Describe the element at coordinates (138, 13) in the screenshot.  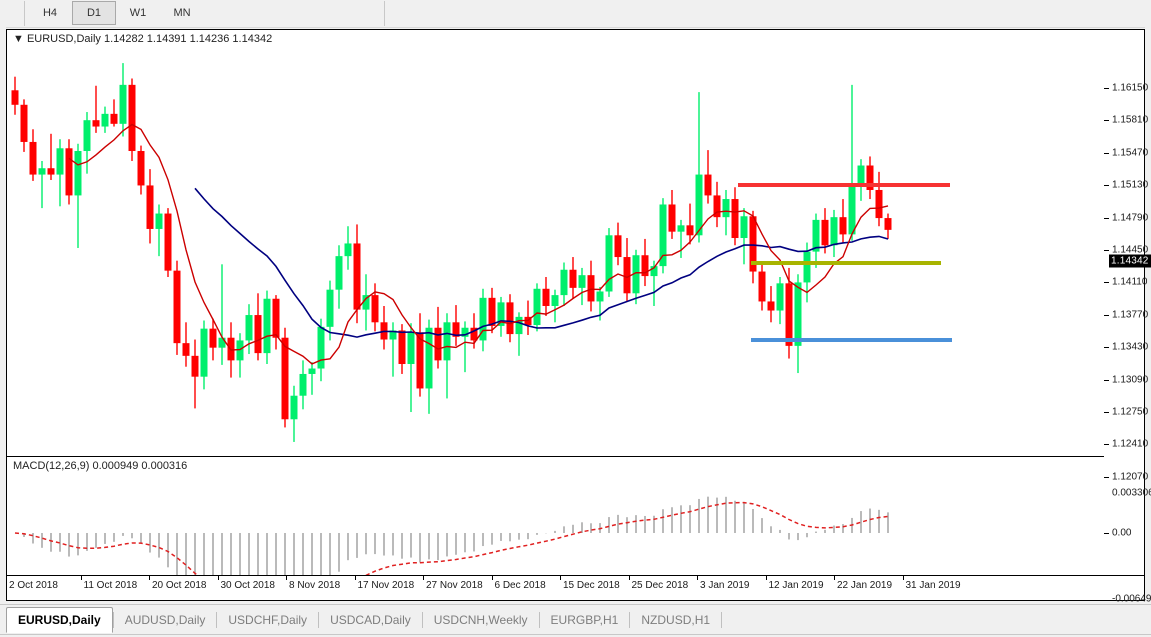
I see `period-button-w1: W1` at that location.